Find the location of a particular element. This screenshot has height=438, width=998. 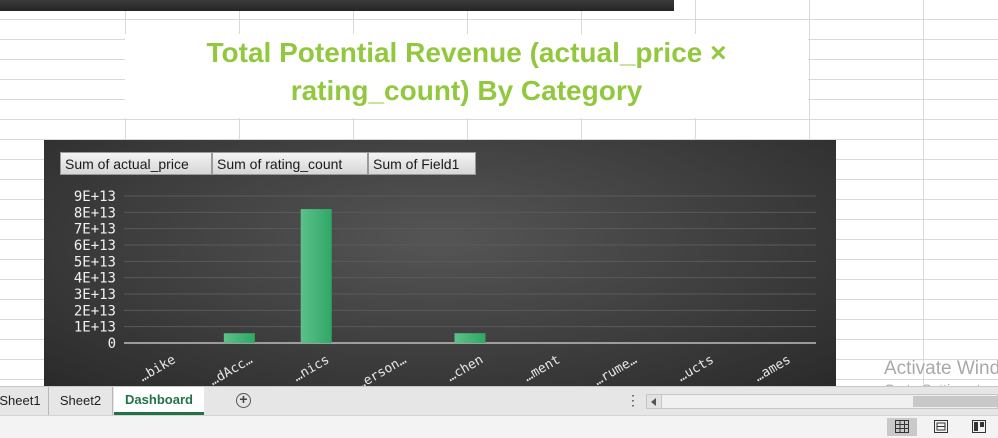

normal-view-icon is located at coordinates (902, 426).